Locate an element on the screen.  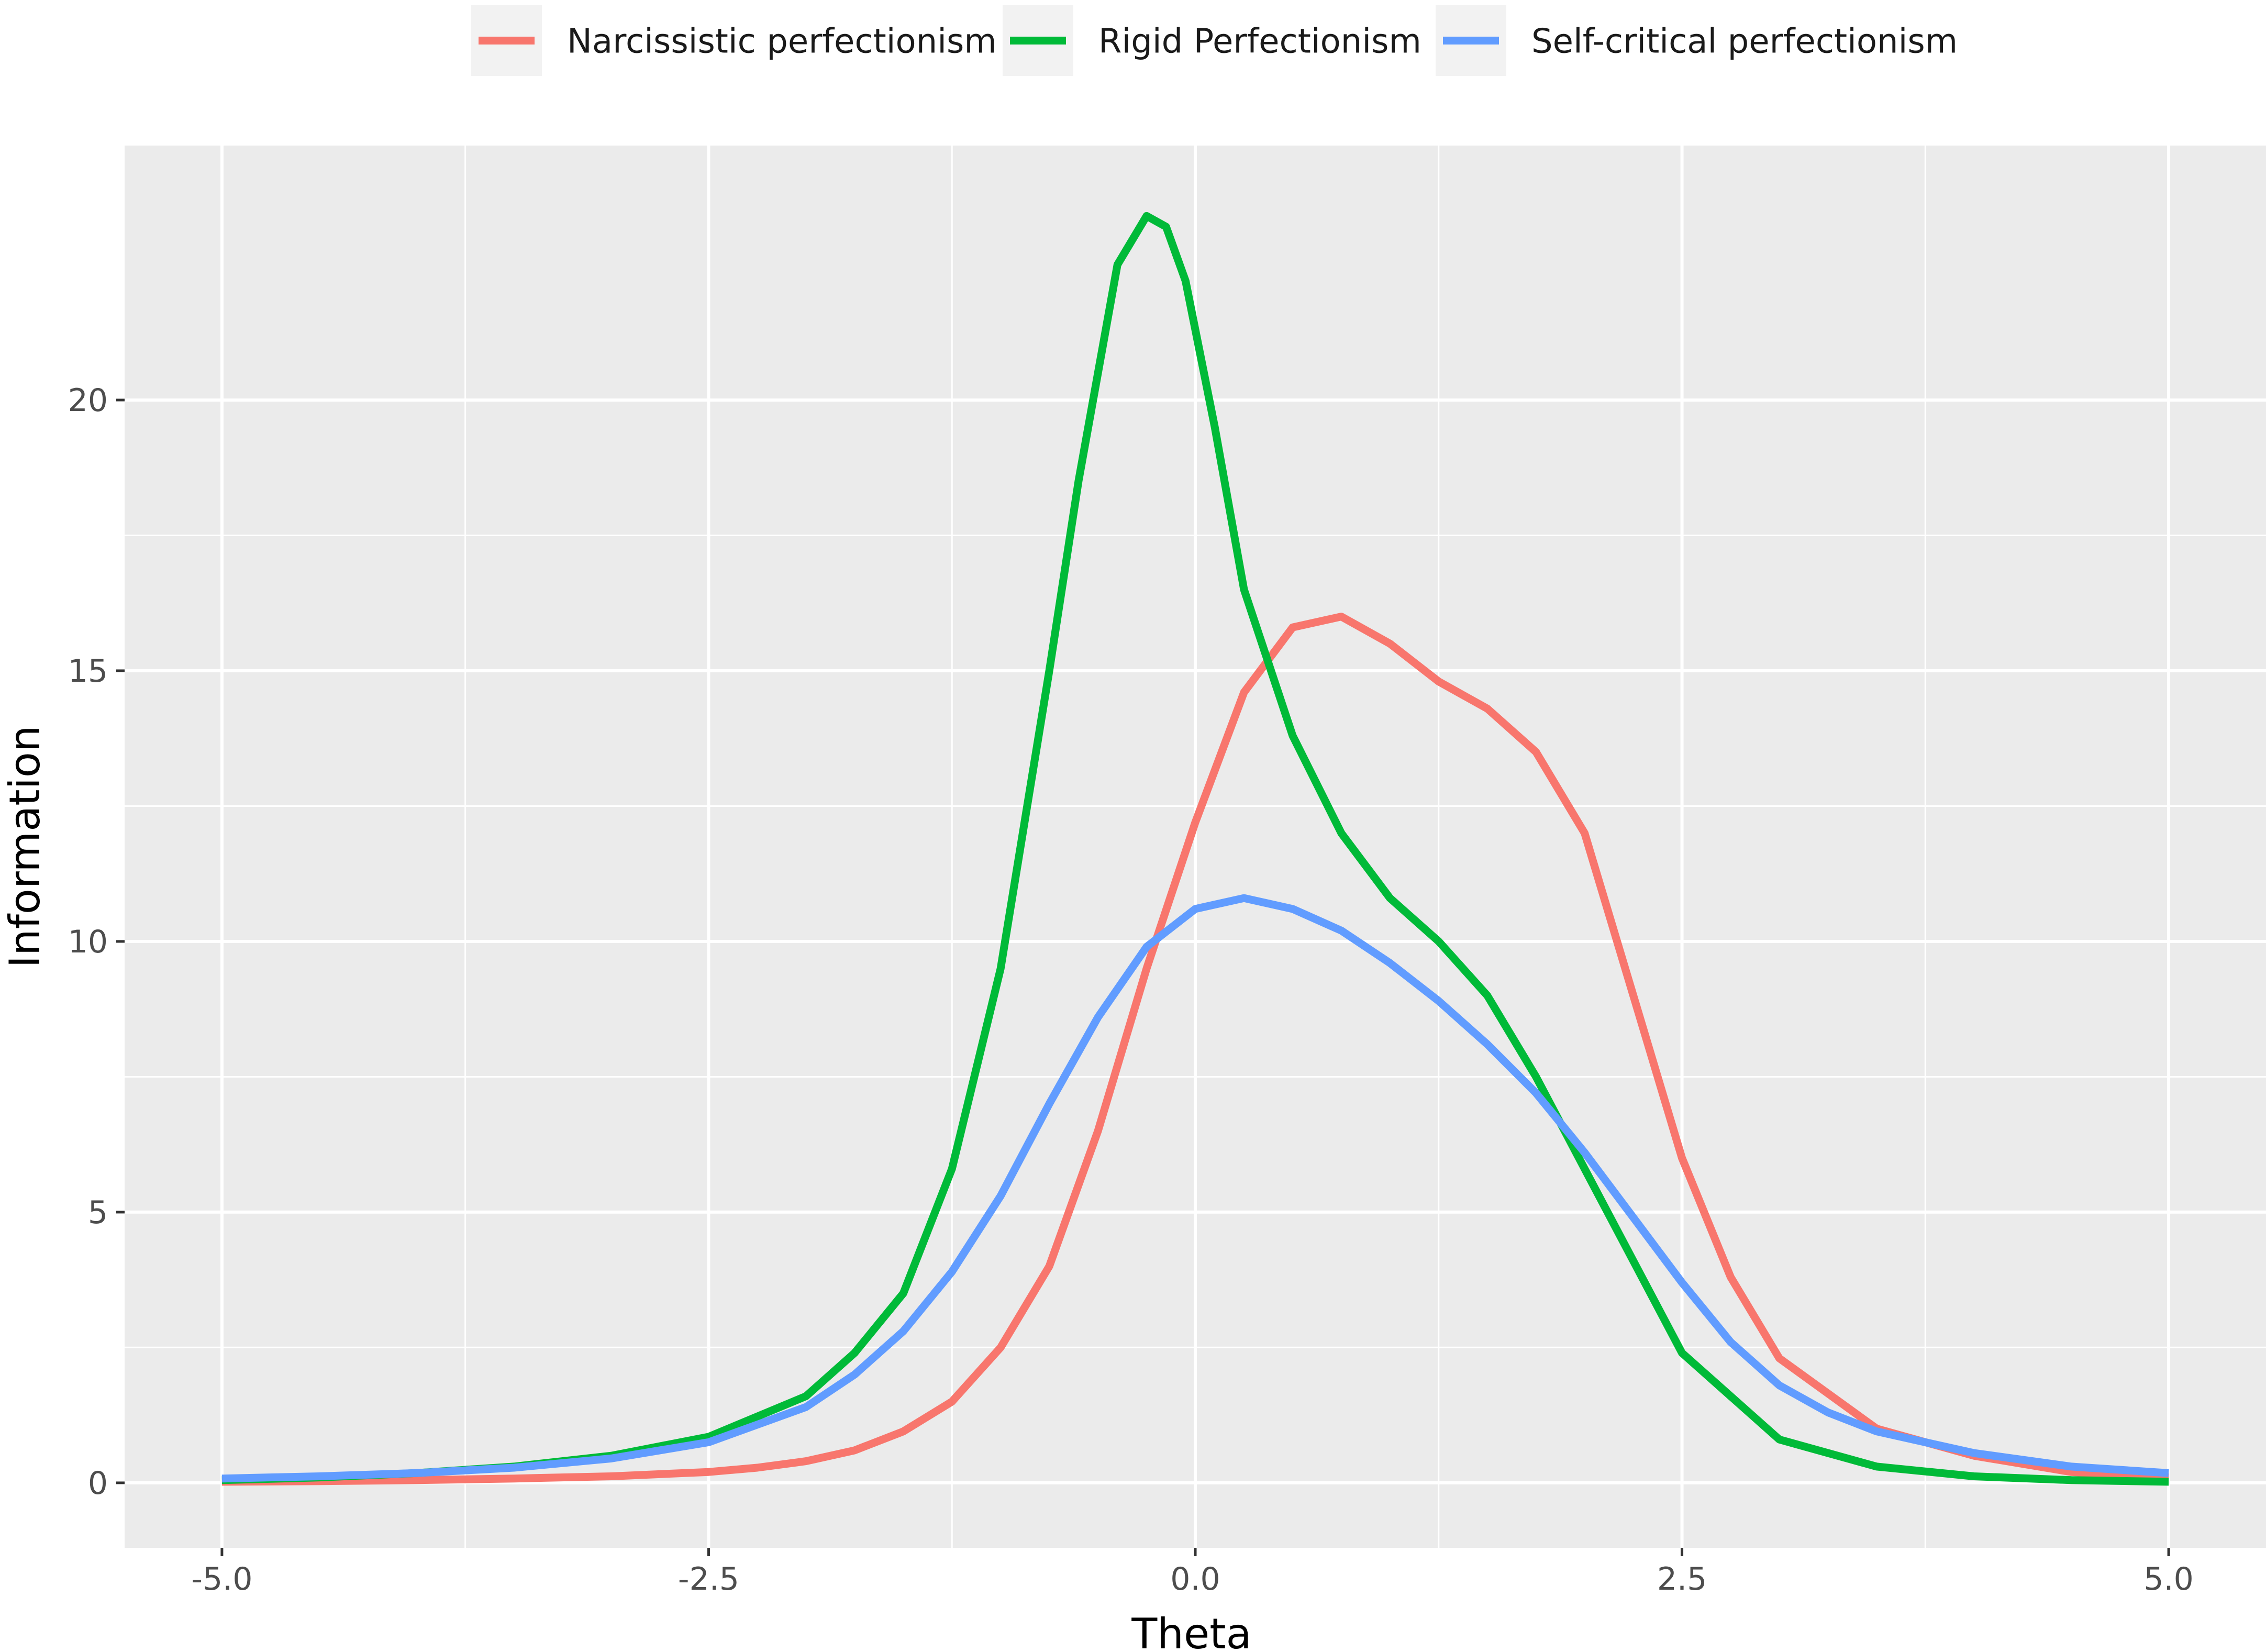
y-tick-label: 20 is located at coordinates (88, 400).